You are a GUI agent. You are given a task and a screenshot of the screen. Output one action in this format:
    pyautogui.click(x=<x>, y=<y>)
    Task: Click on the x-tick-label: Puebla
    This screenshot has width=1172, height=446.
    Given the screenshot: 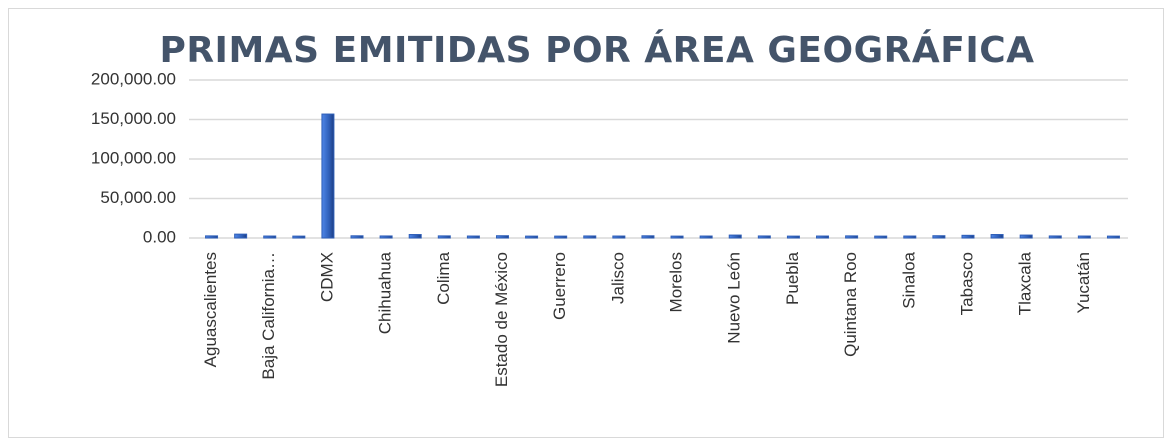 What is the action you would take?
    pyautogui.click(x=792, y=277)
    